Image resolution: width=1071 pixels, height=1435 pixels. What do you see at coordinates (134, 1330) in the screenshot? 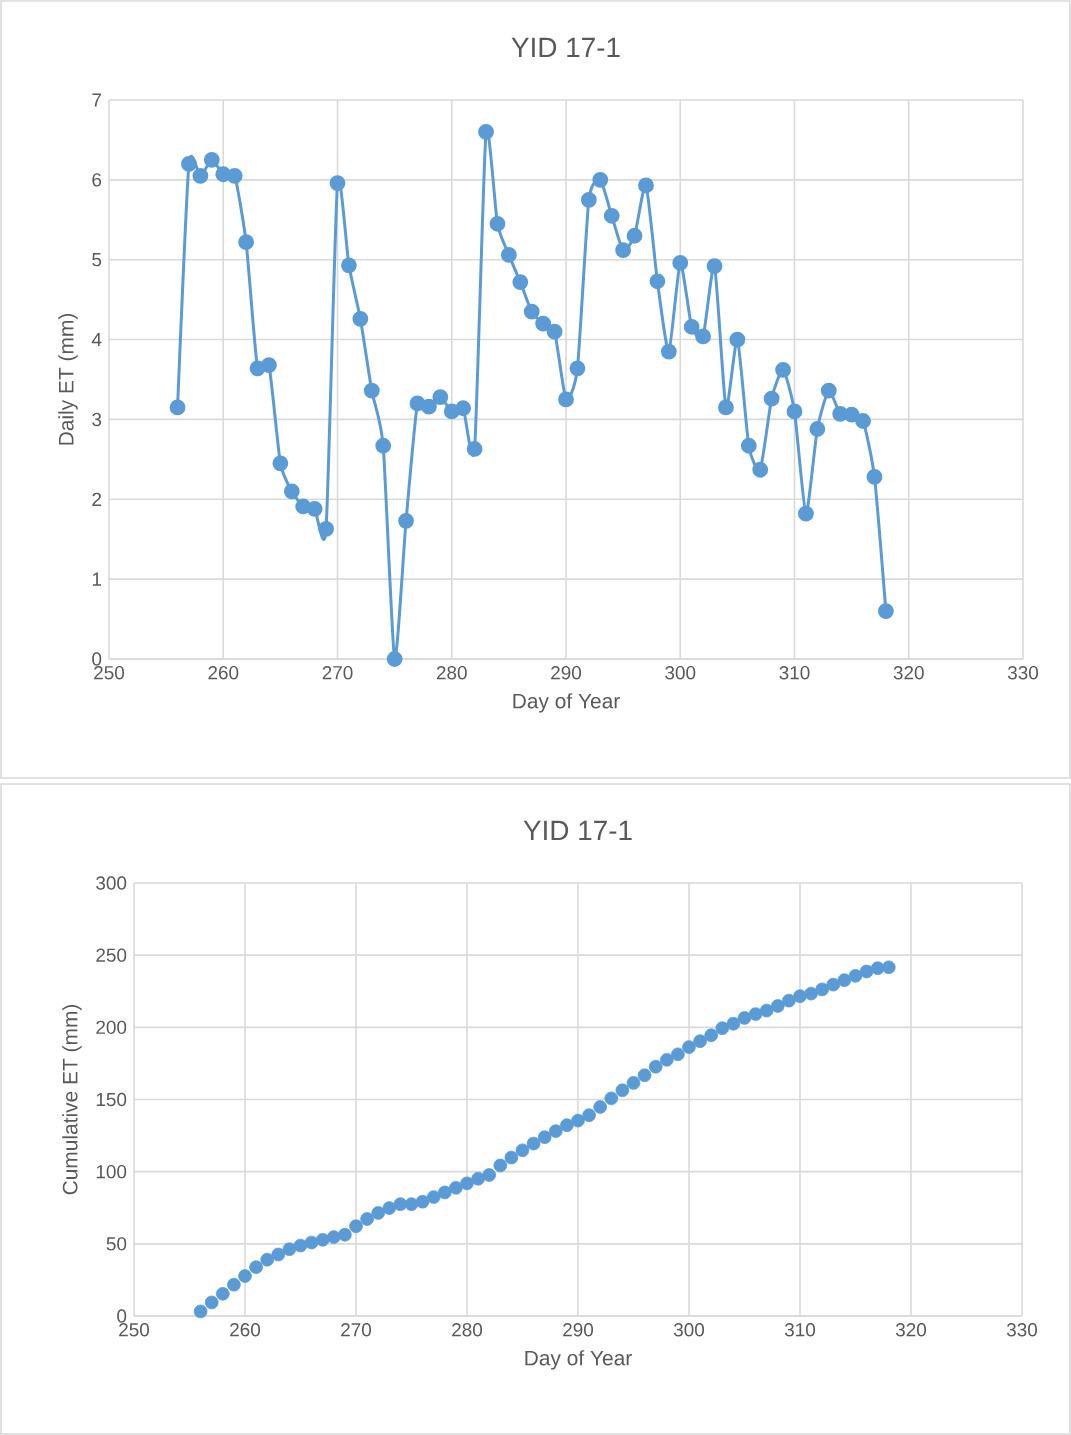
I see `x-tick-label: 250` at bounding box center [134, 1330].